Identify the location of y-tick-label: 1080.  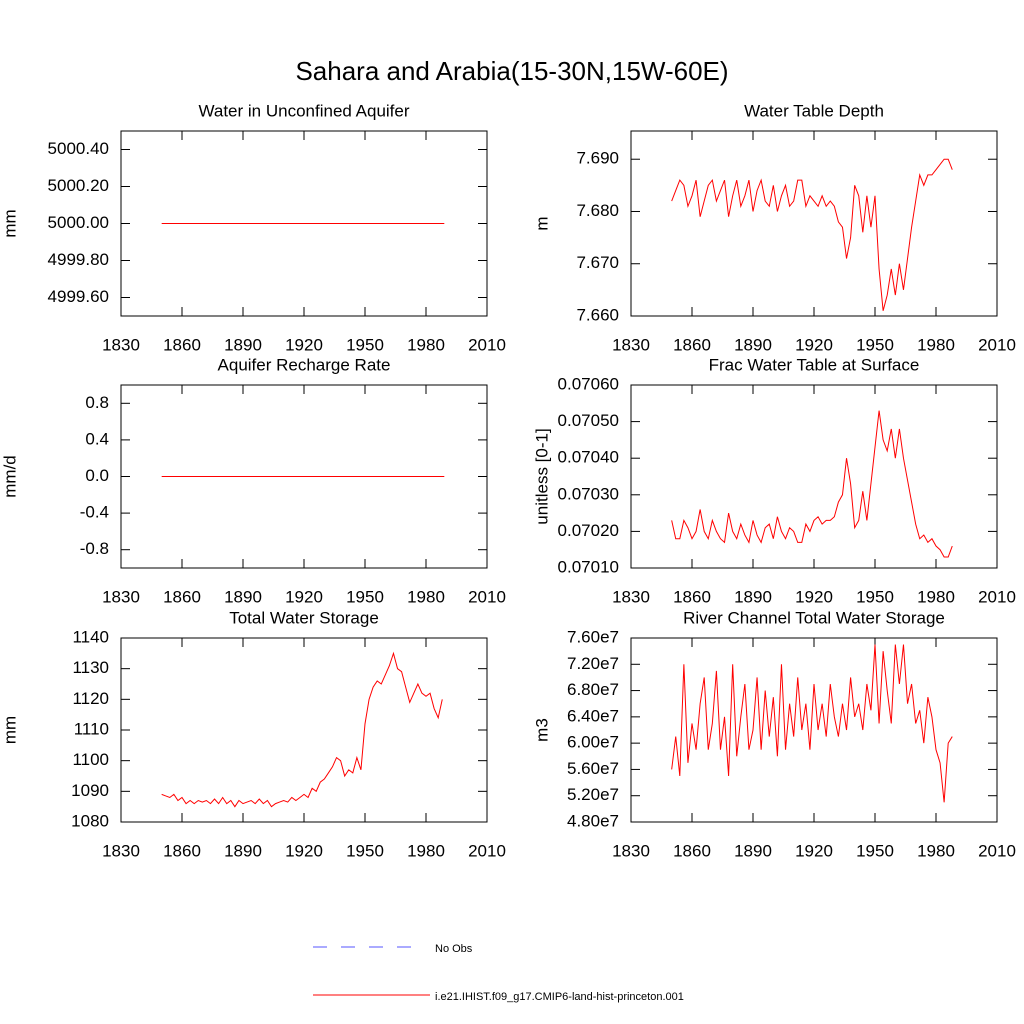
(90, 820).